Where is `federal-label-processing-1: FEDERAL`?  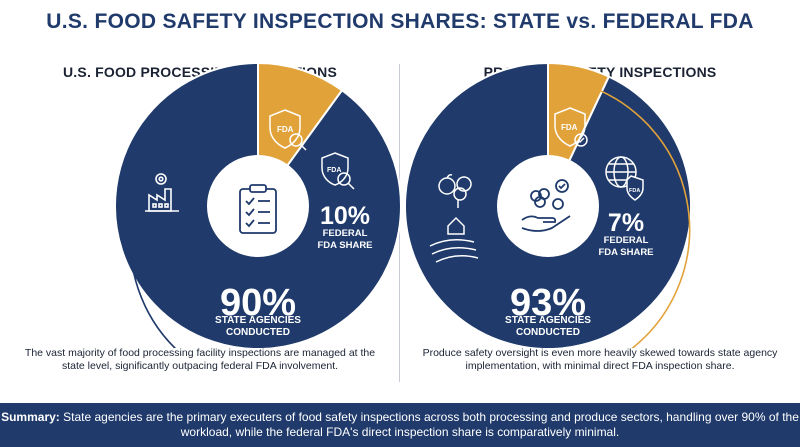 federal-label-processing-1: FEDERAL is located at coordinates (345, 233).